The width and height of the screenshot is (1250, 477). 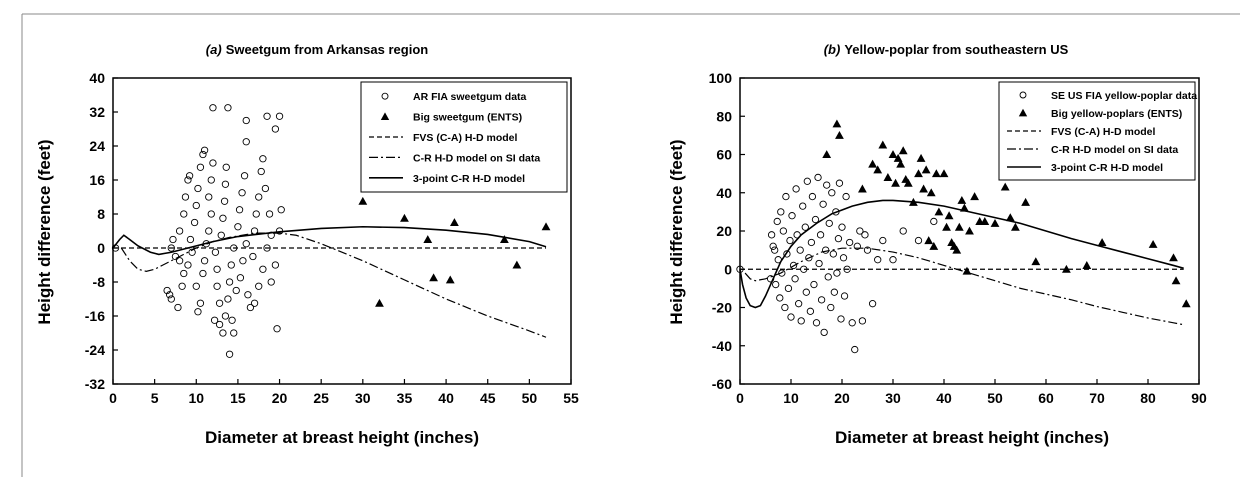 What do you see at coordinates (488, 398) in the screenshot?
I see `x-tick-label: 45` at bounding box center [488, 398].